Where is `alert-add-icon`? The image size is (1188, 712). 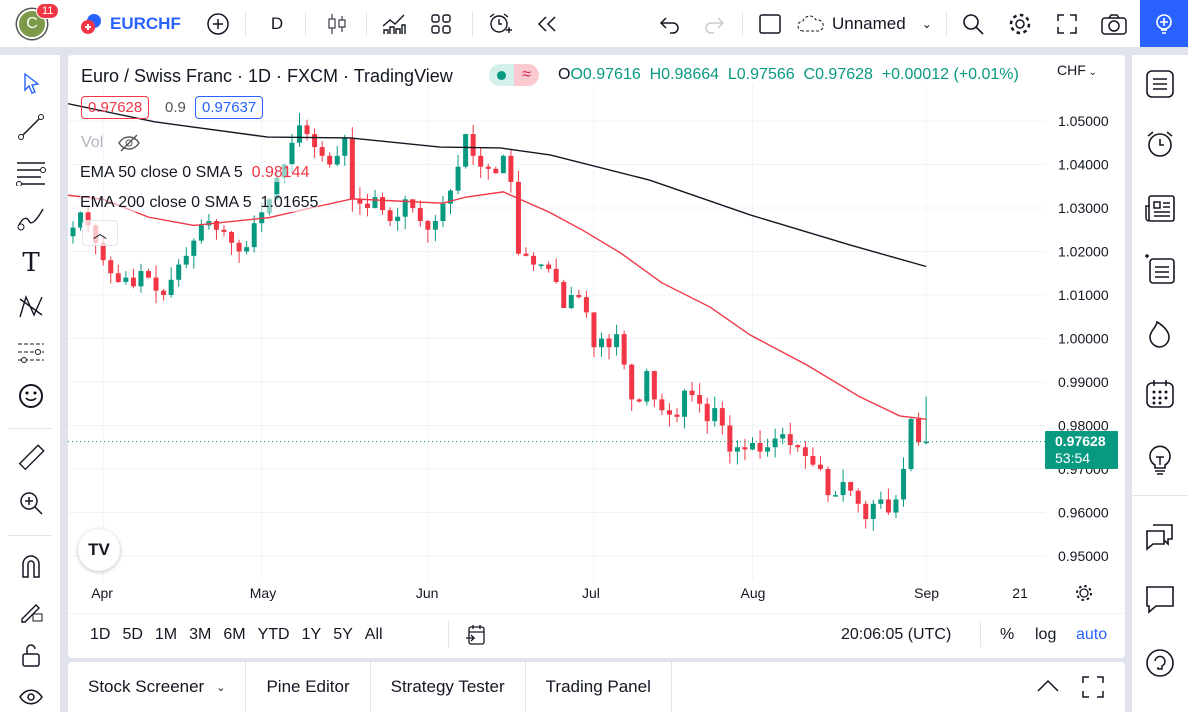 alert-add-icon is located at coordinates (500, 23).